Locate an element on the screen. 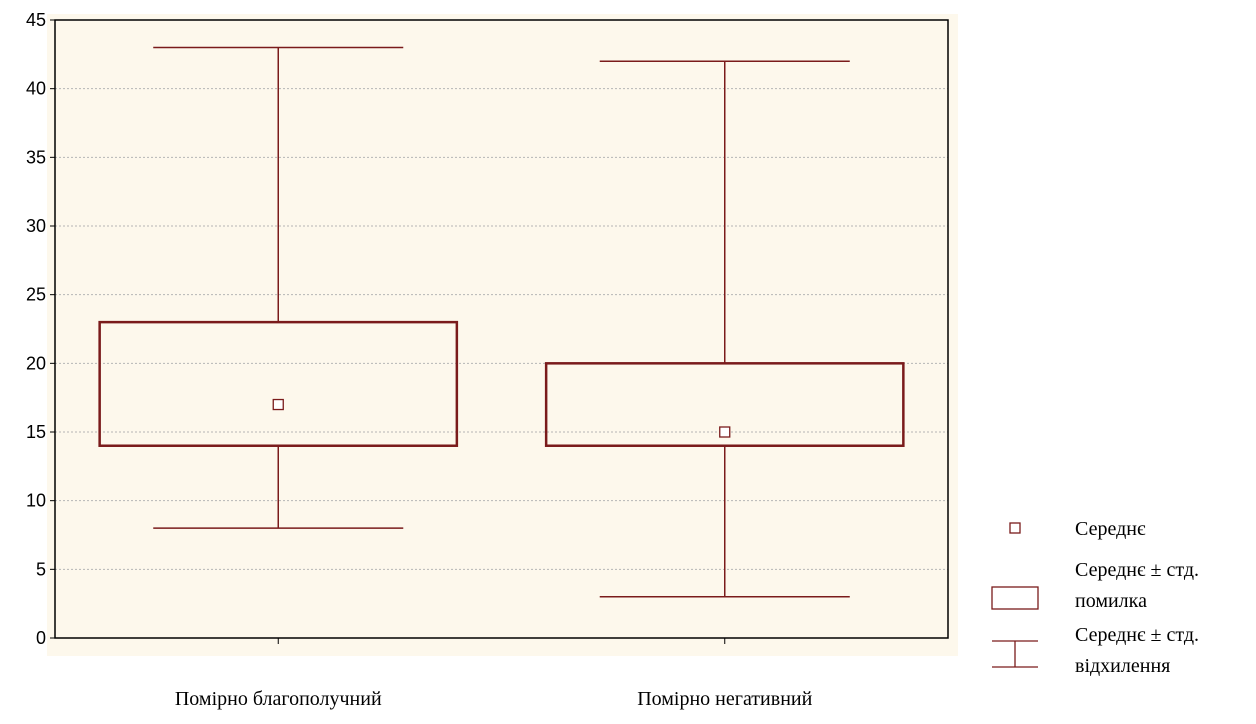  y-tick-label: 15 is located at coordinates (36, 432).